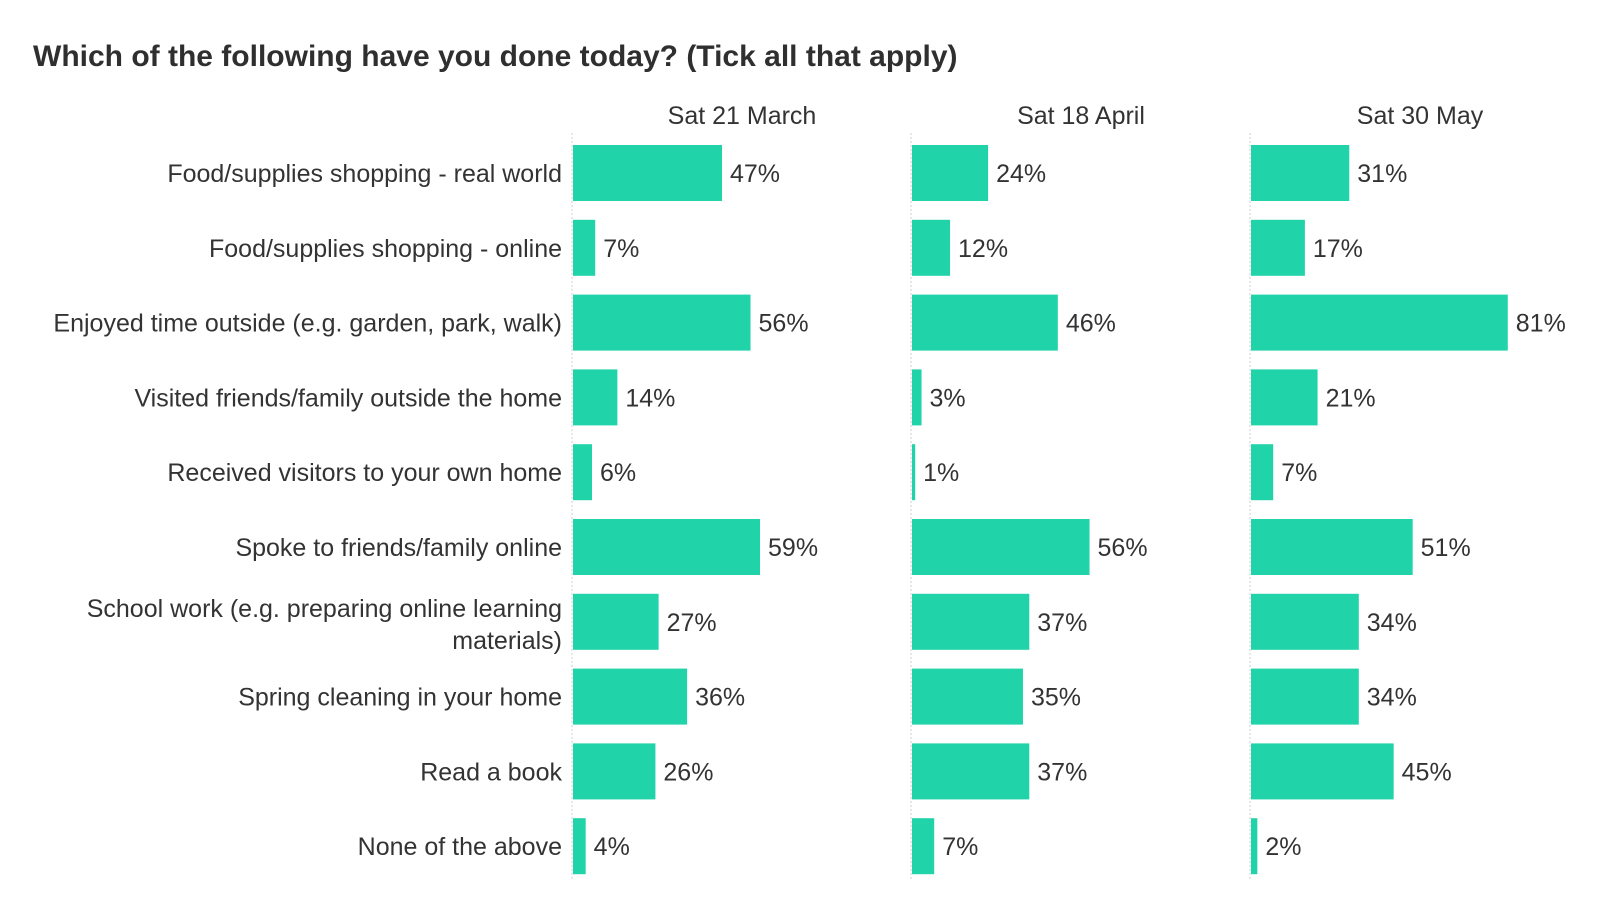 The height and width of the screenshot is (900, 1600). Describe the element at coordinates (1446, 548) in the screenshot. I see `data-label: 51%` at that location.